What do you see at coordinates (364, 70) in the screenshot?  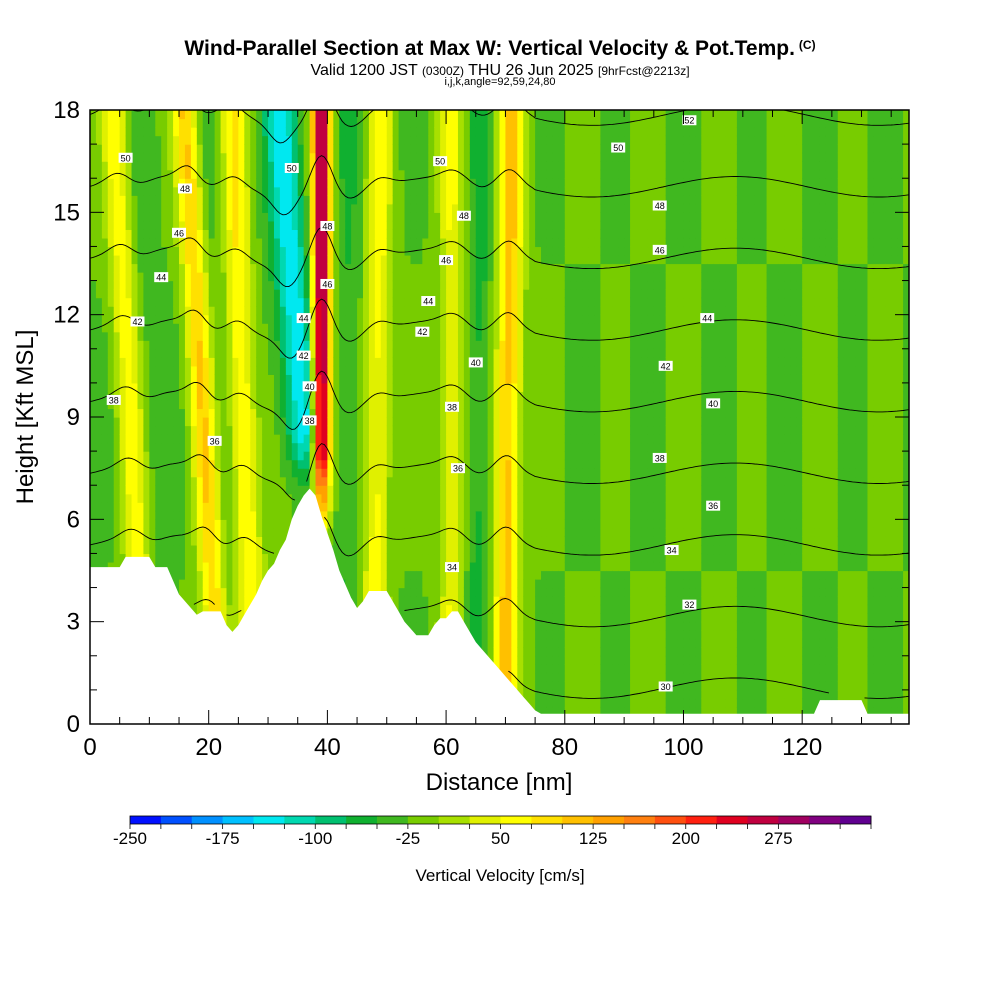 I see `valid-time: Valid 1200 JST` at bounding box center [364, 70].